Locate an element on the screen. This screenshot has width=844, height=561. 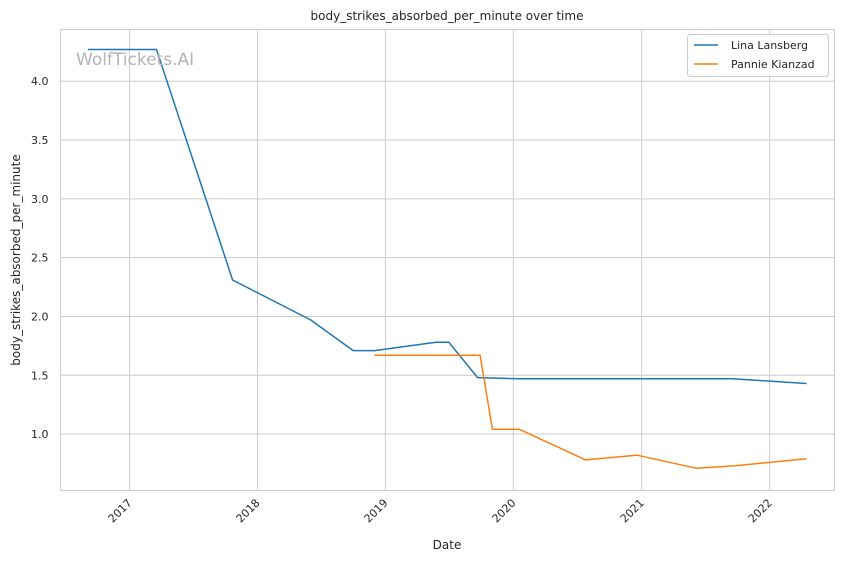
x-axis-label: Date is located at coordinates (447, 545).